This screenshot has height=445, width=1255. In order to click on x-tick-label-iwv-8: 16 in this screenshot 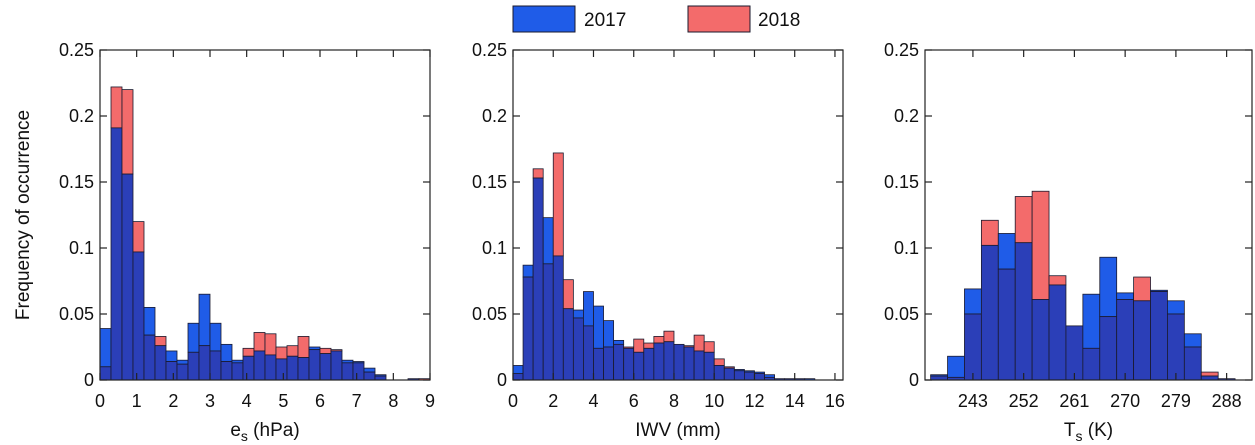, I will do `click(835, 401)`.